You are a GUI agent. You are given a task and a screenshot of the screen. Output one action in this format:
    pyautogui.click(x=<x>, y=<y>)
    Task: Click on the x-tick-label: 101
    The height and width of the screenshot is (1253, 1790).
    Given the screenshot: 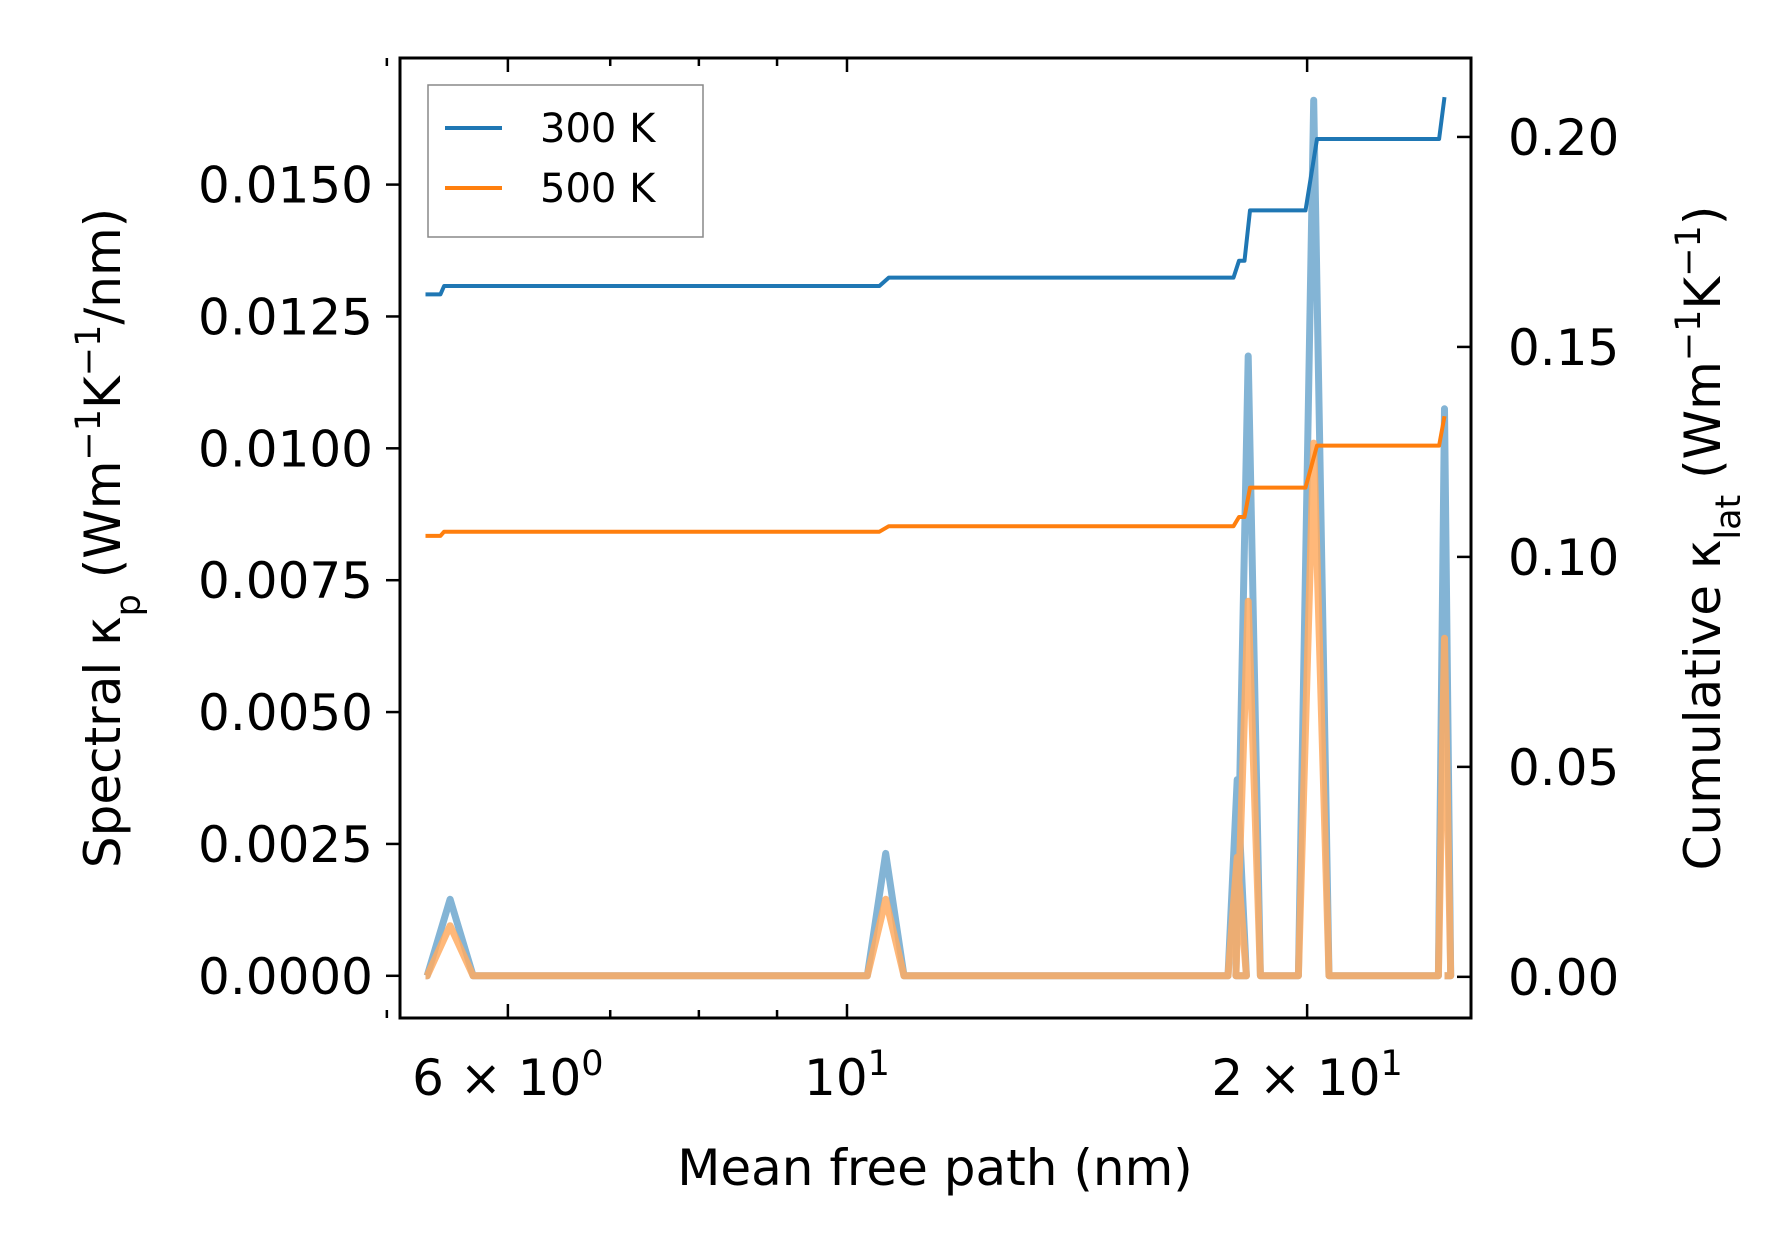 What is the action you would take?
    pyautogui.click(x=847, y=1075)
    